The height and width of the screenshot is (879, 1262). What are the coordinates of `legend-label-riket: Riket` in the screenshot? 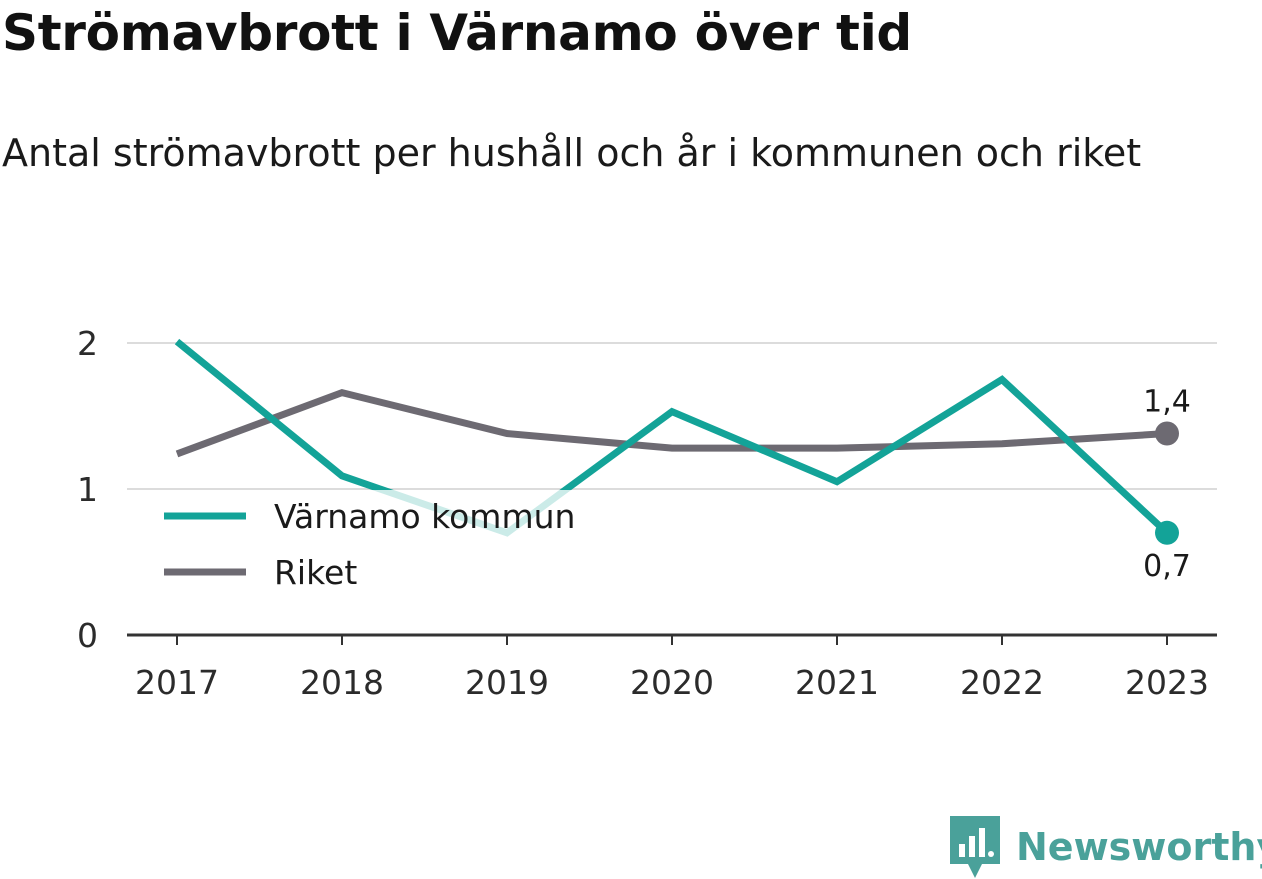 It's located at (315, 572).